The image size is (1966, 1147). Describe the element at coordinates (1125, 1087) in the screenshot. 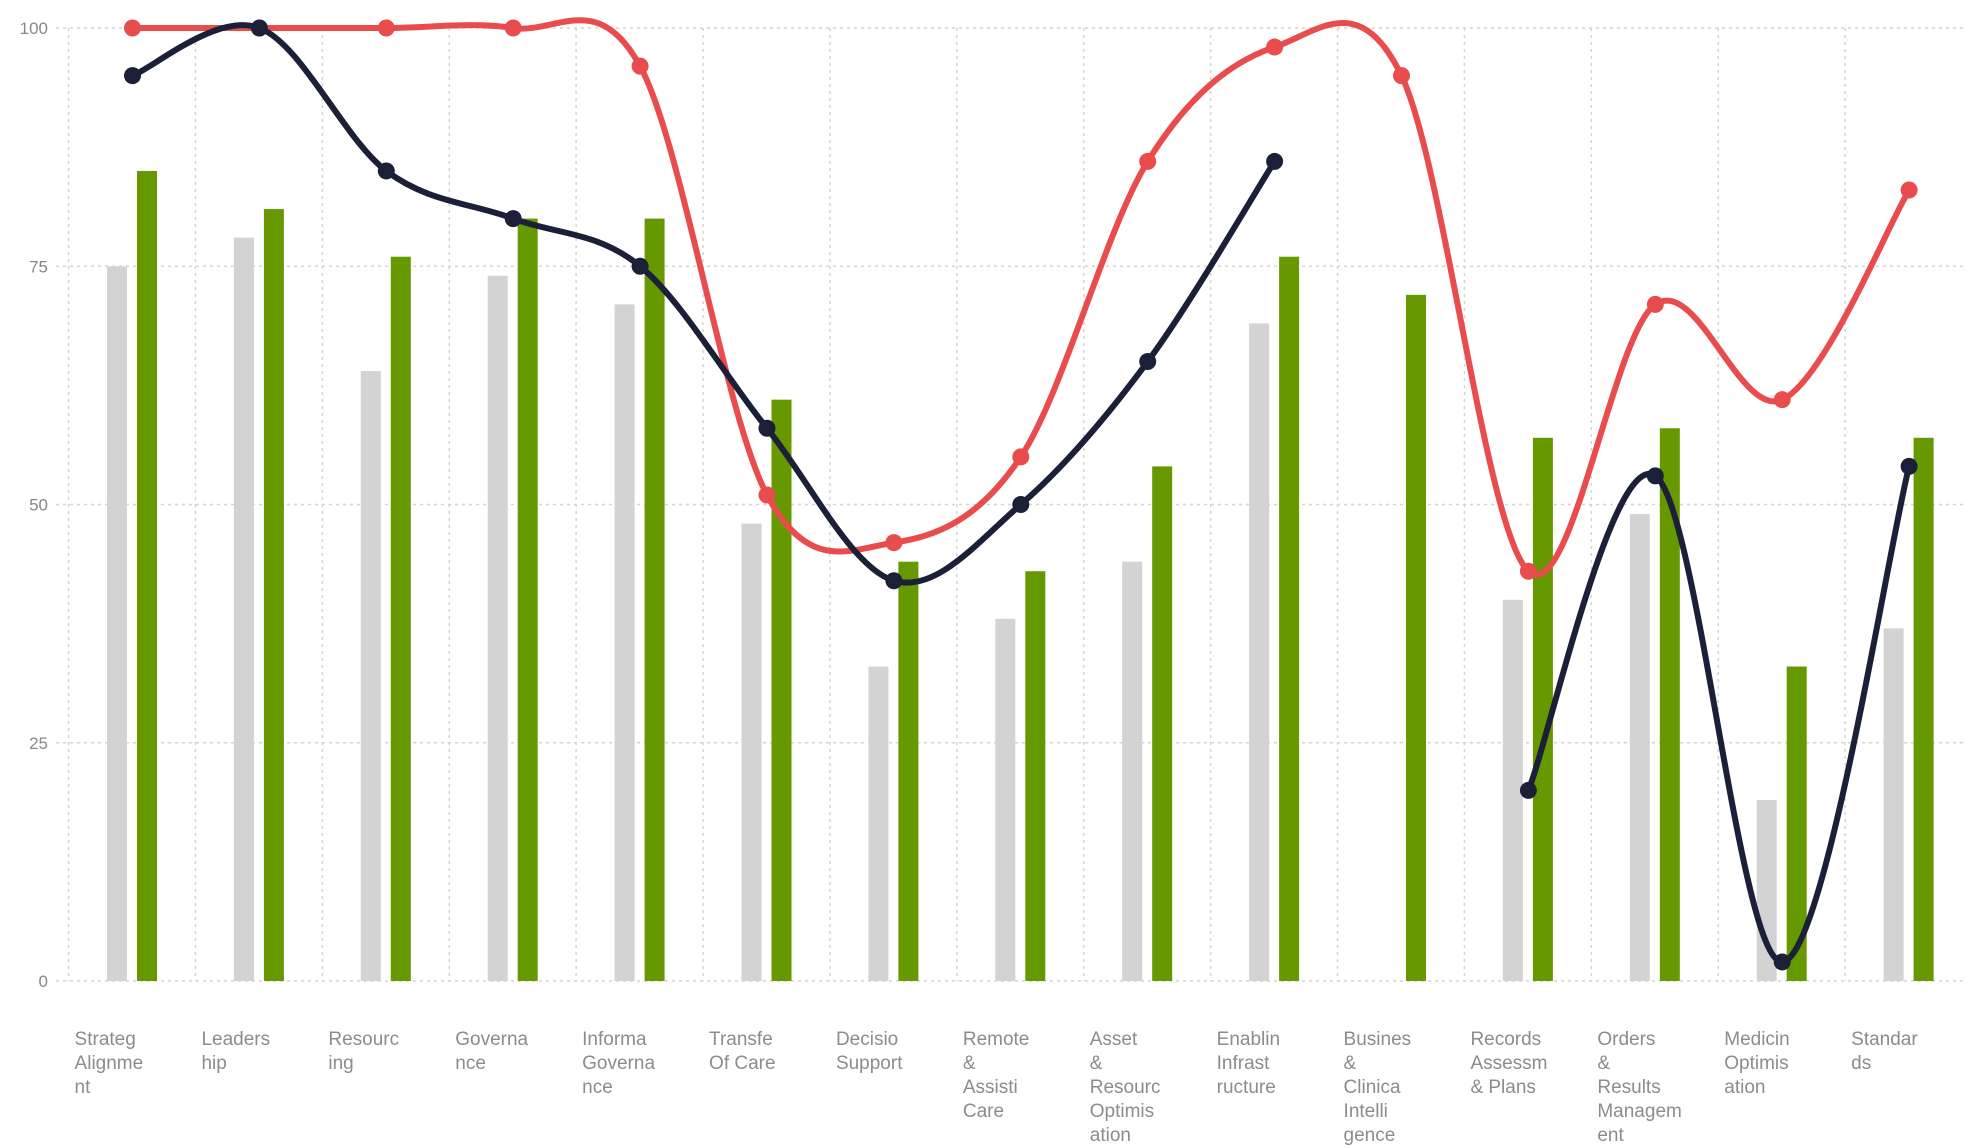

I see `x-tick-label: Asset & Resourc Optimis ation` at that location.